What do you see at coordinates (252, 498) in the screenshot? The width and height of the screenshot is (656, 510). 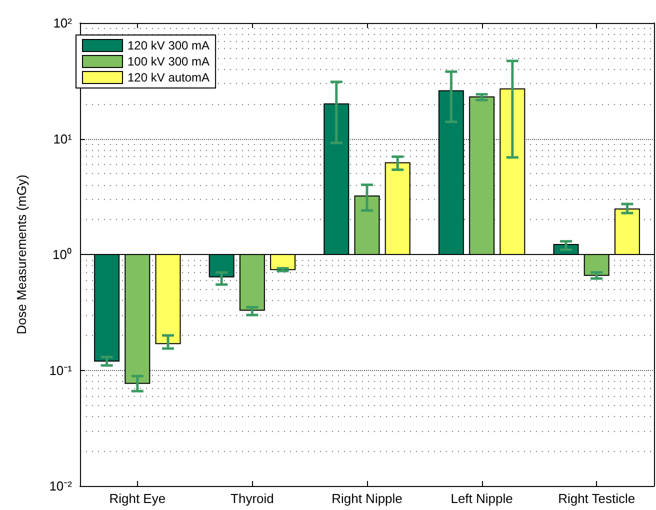 I see `x-tick-label: Thyroid` at bounding box center [252, 498].